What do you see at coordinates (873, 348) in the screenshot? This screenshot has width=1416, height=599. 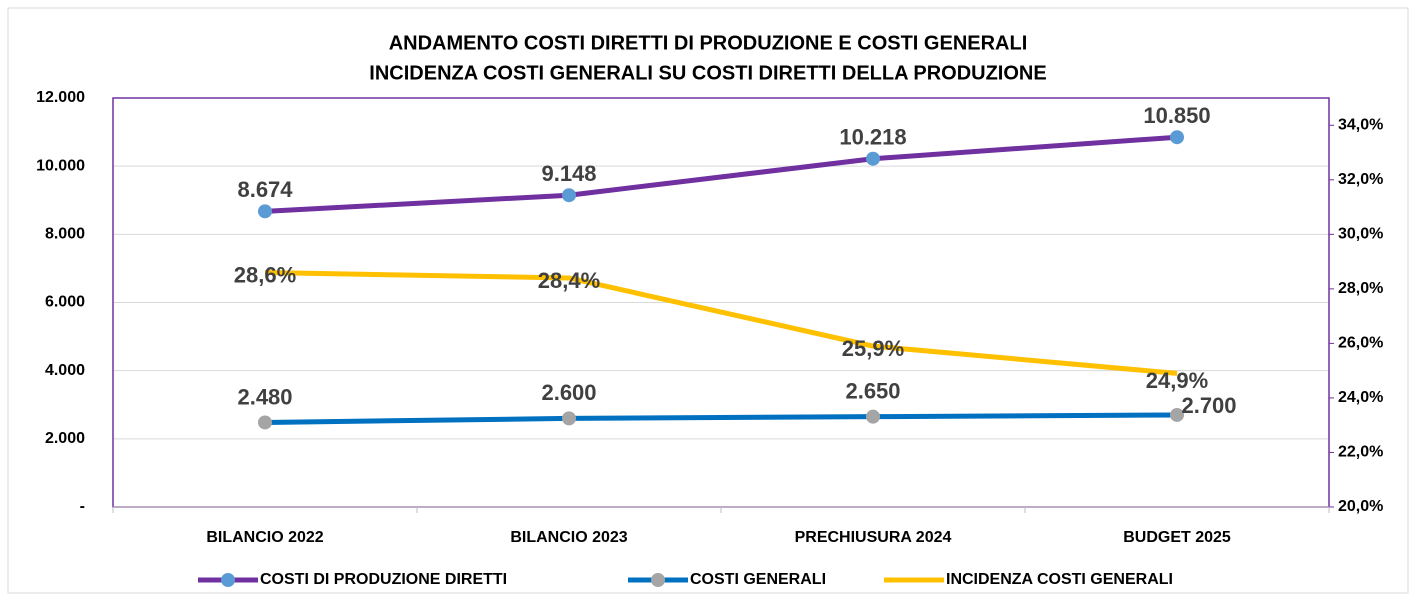 I see `data-label: 25,9%` at bounding box center [873, 348].